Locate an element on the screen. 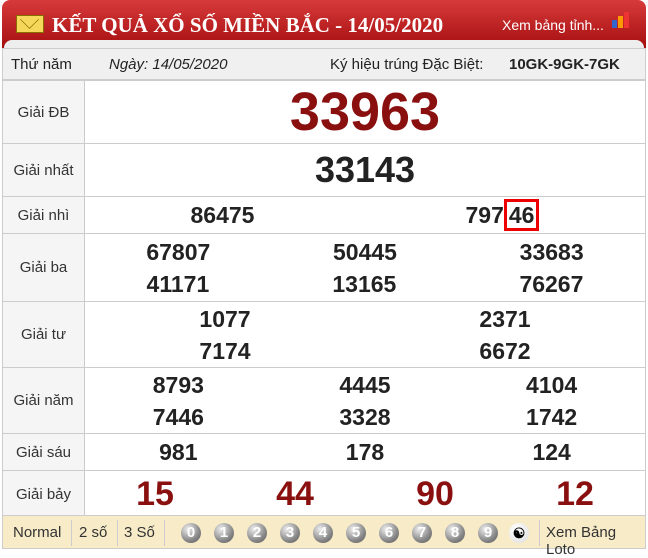  prize-number: 90 is located at coordinates (435, 494).